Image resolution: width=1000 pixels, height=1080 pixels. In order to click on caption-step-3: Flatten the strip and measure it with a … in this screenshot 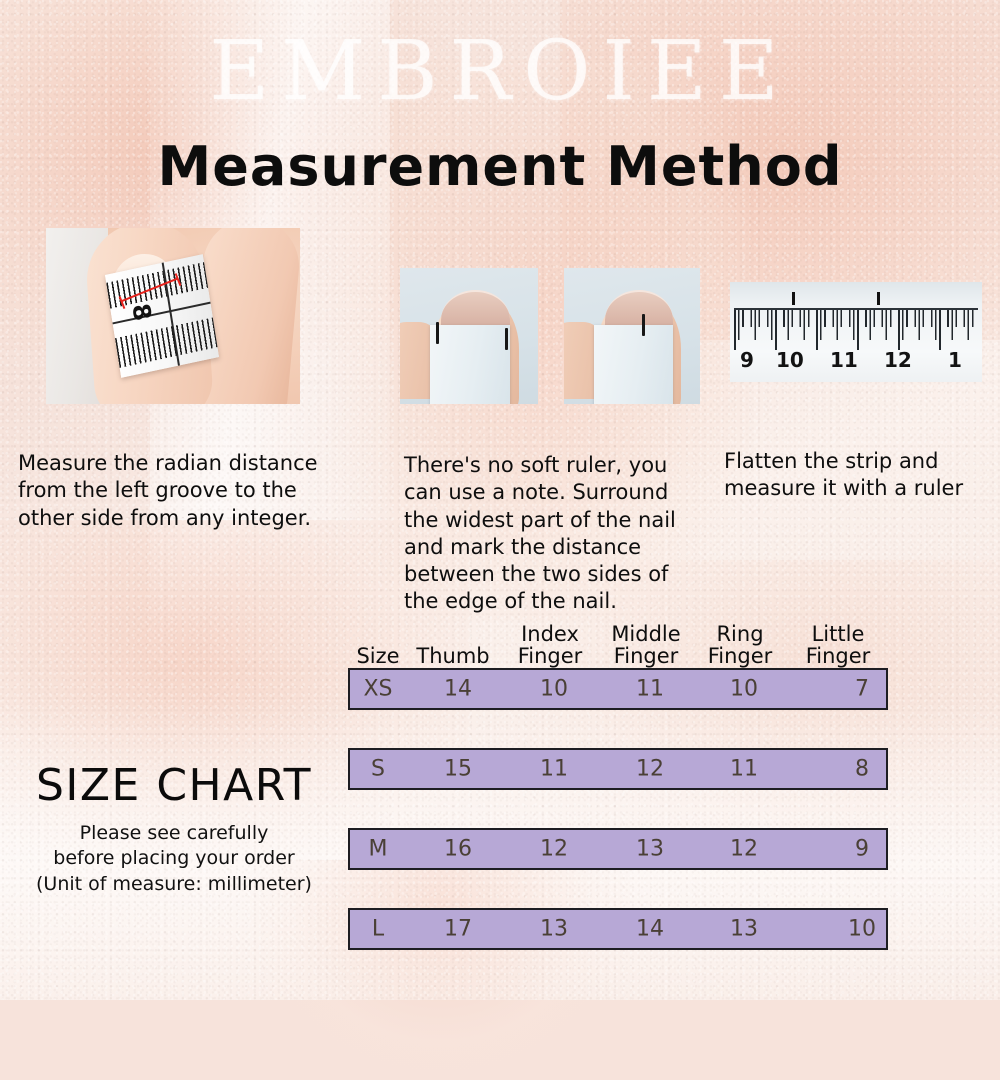, I will do `click(844, 475)`.